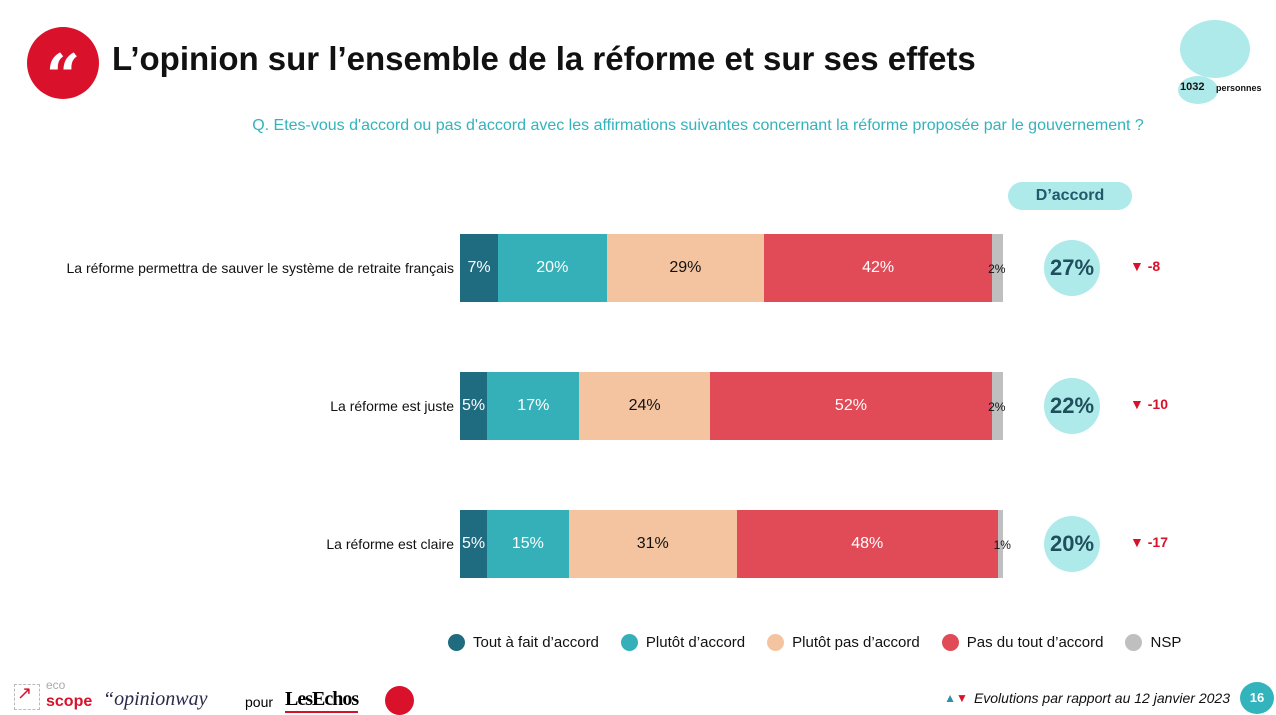 Image resolution: width=1276 pixels, height=715 pixels. Describe the element at coordinates (1072, 268) in the screenshot. I see `agree-total-badge: 27%` at that location.